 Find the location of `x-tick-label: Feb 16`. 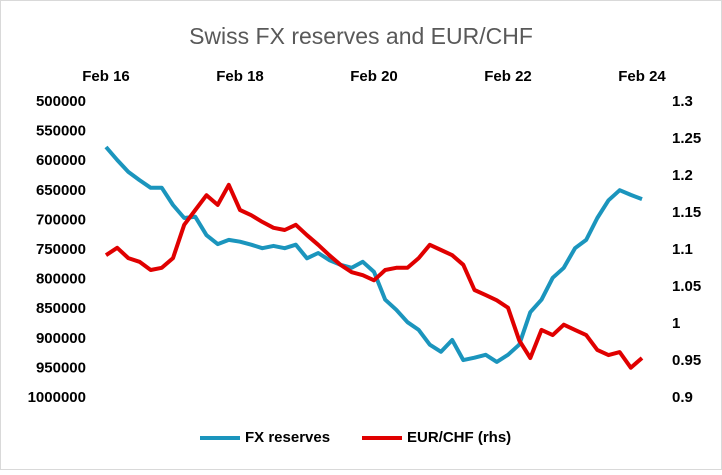

x-tick-label: Feb 16 is located at coordinates (106, 76).